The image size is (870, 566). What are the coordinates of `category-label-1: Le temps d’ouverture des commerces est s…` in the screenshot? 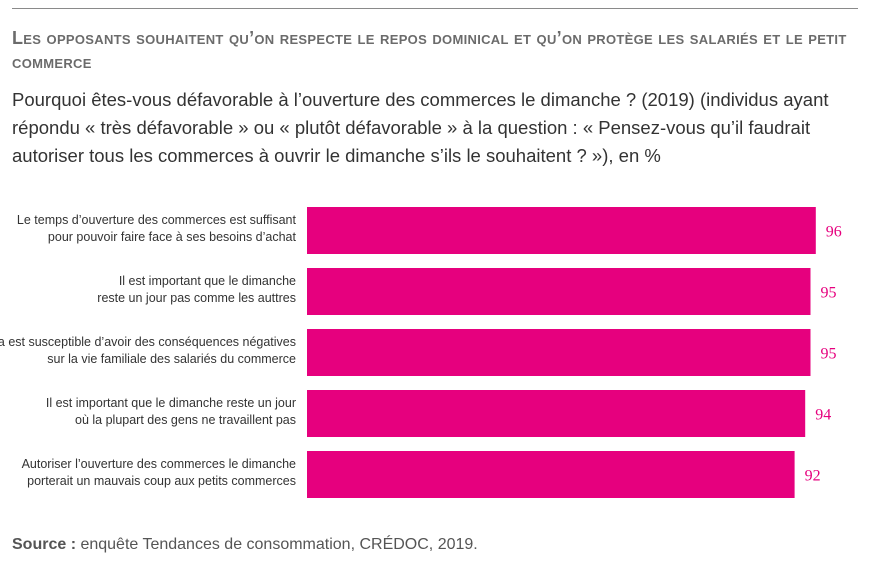 It's located at (157, 228).